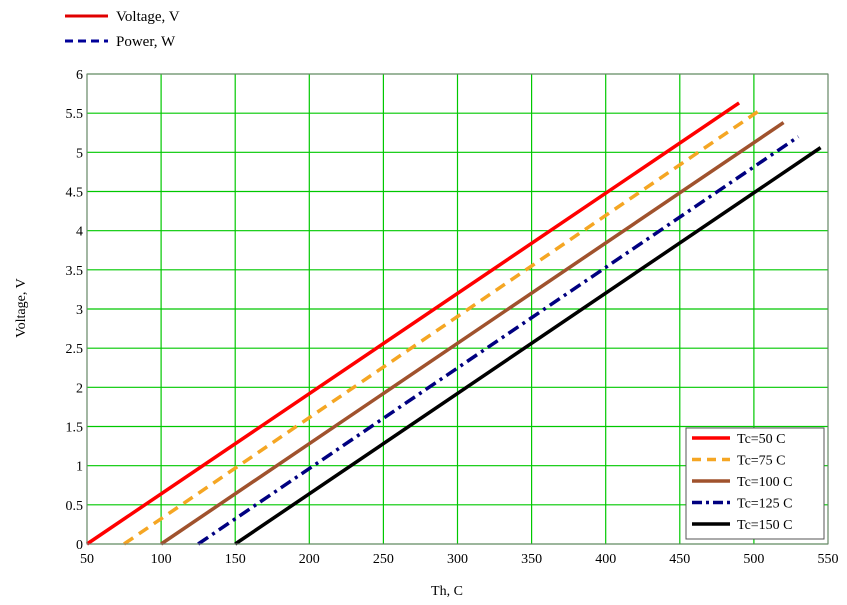  Describe the element at coordinates (753, 559) in the screenshot. I see `x-tick-label: 500` at that location.